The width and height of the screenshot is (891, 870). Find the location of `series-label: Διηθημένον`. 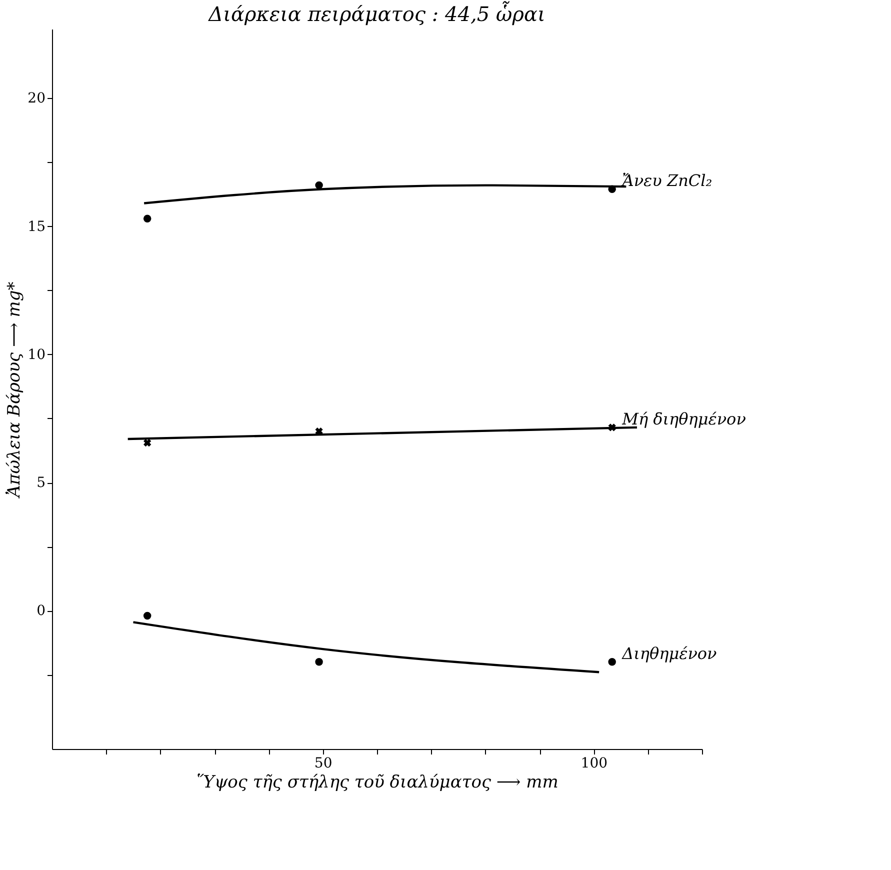

series-label: Διηθημένον is located at coordinates (669, 653).